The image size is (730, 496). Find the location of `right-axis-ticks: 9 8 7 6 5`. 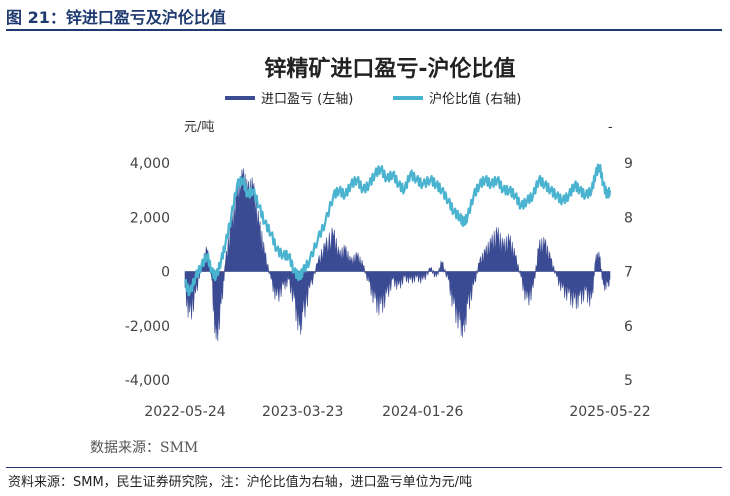

right-axis-ticks: 9 8 7 6 5 is located at coordinates (628, 272).